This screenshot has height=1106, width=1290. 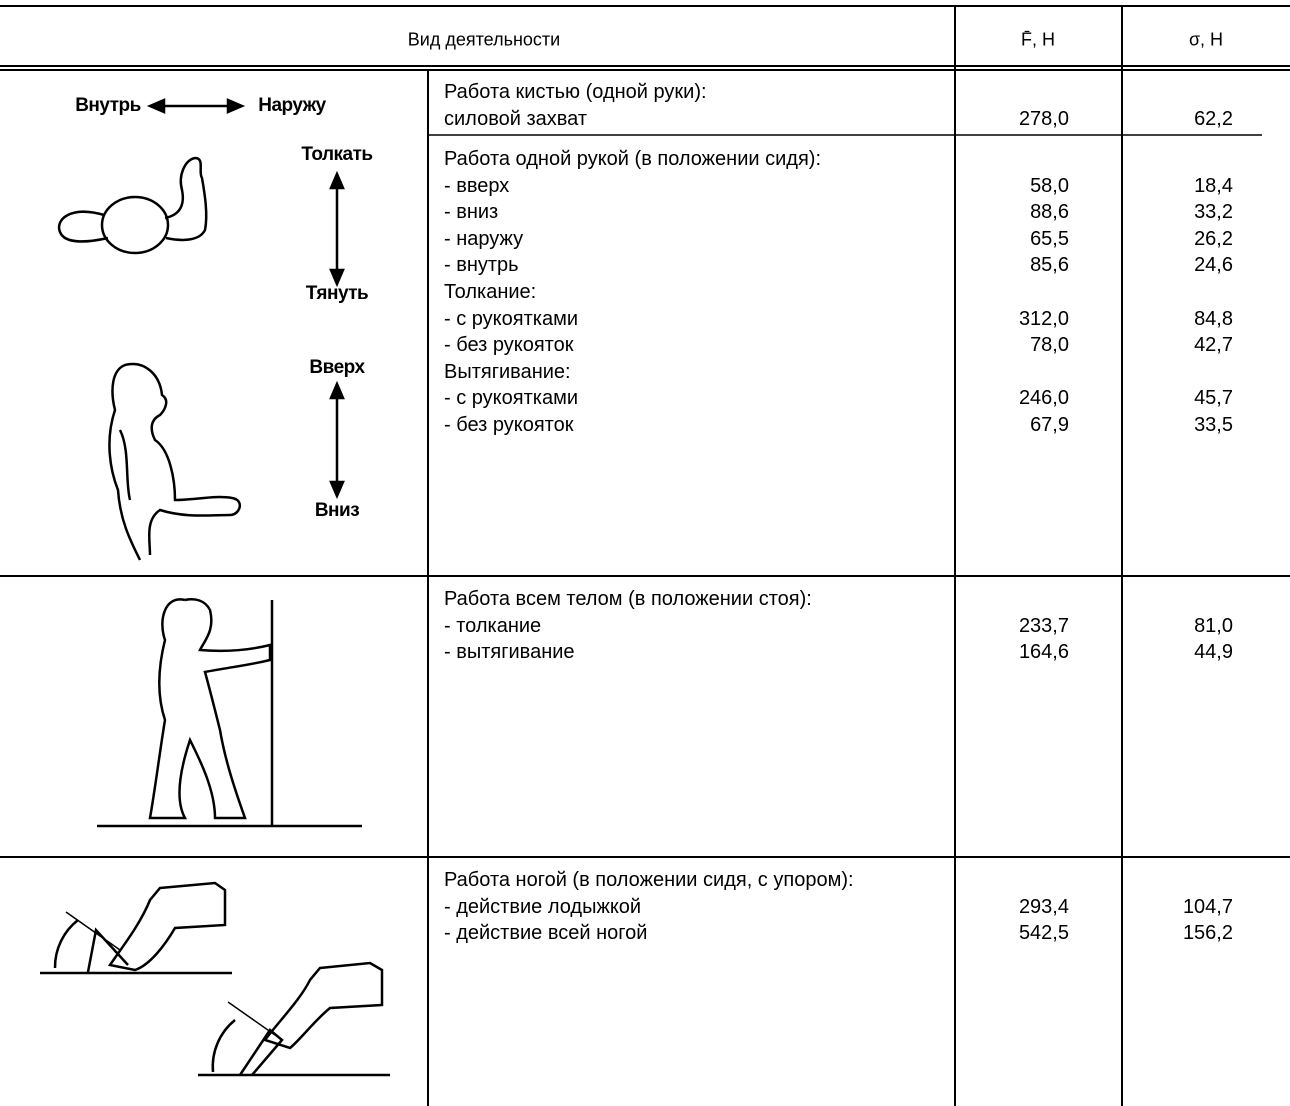 I want to click on row-text: - внутрь, so click(x=481, y=265).